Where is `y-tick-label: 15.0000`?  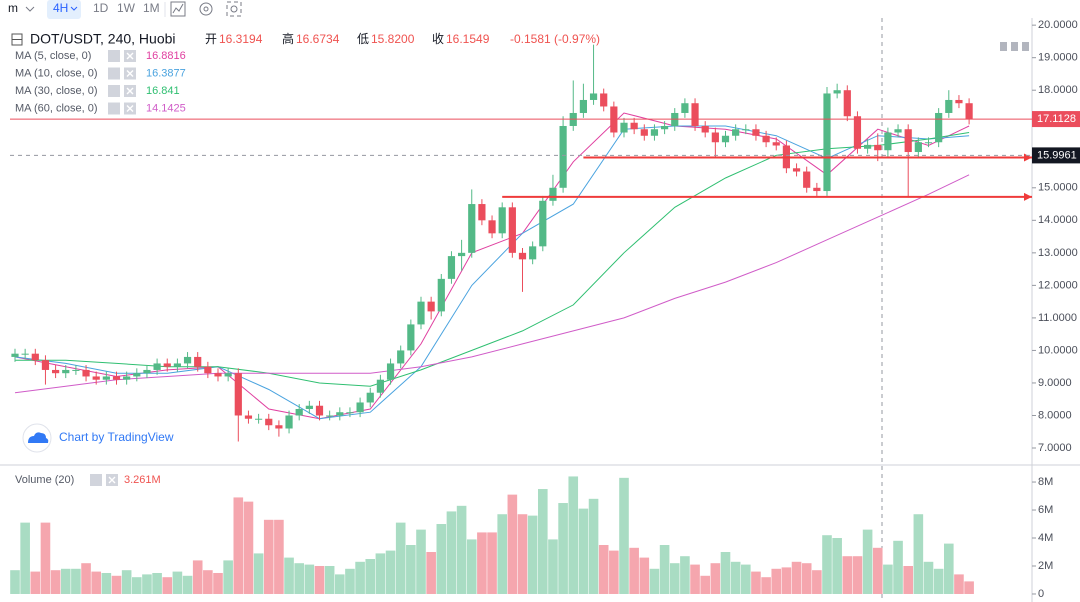 y-tick-label: 15.0000 is located at coordinates (1058, 188).